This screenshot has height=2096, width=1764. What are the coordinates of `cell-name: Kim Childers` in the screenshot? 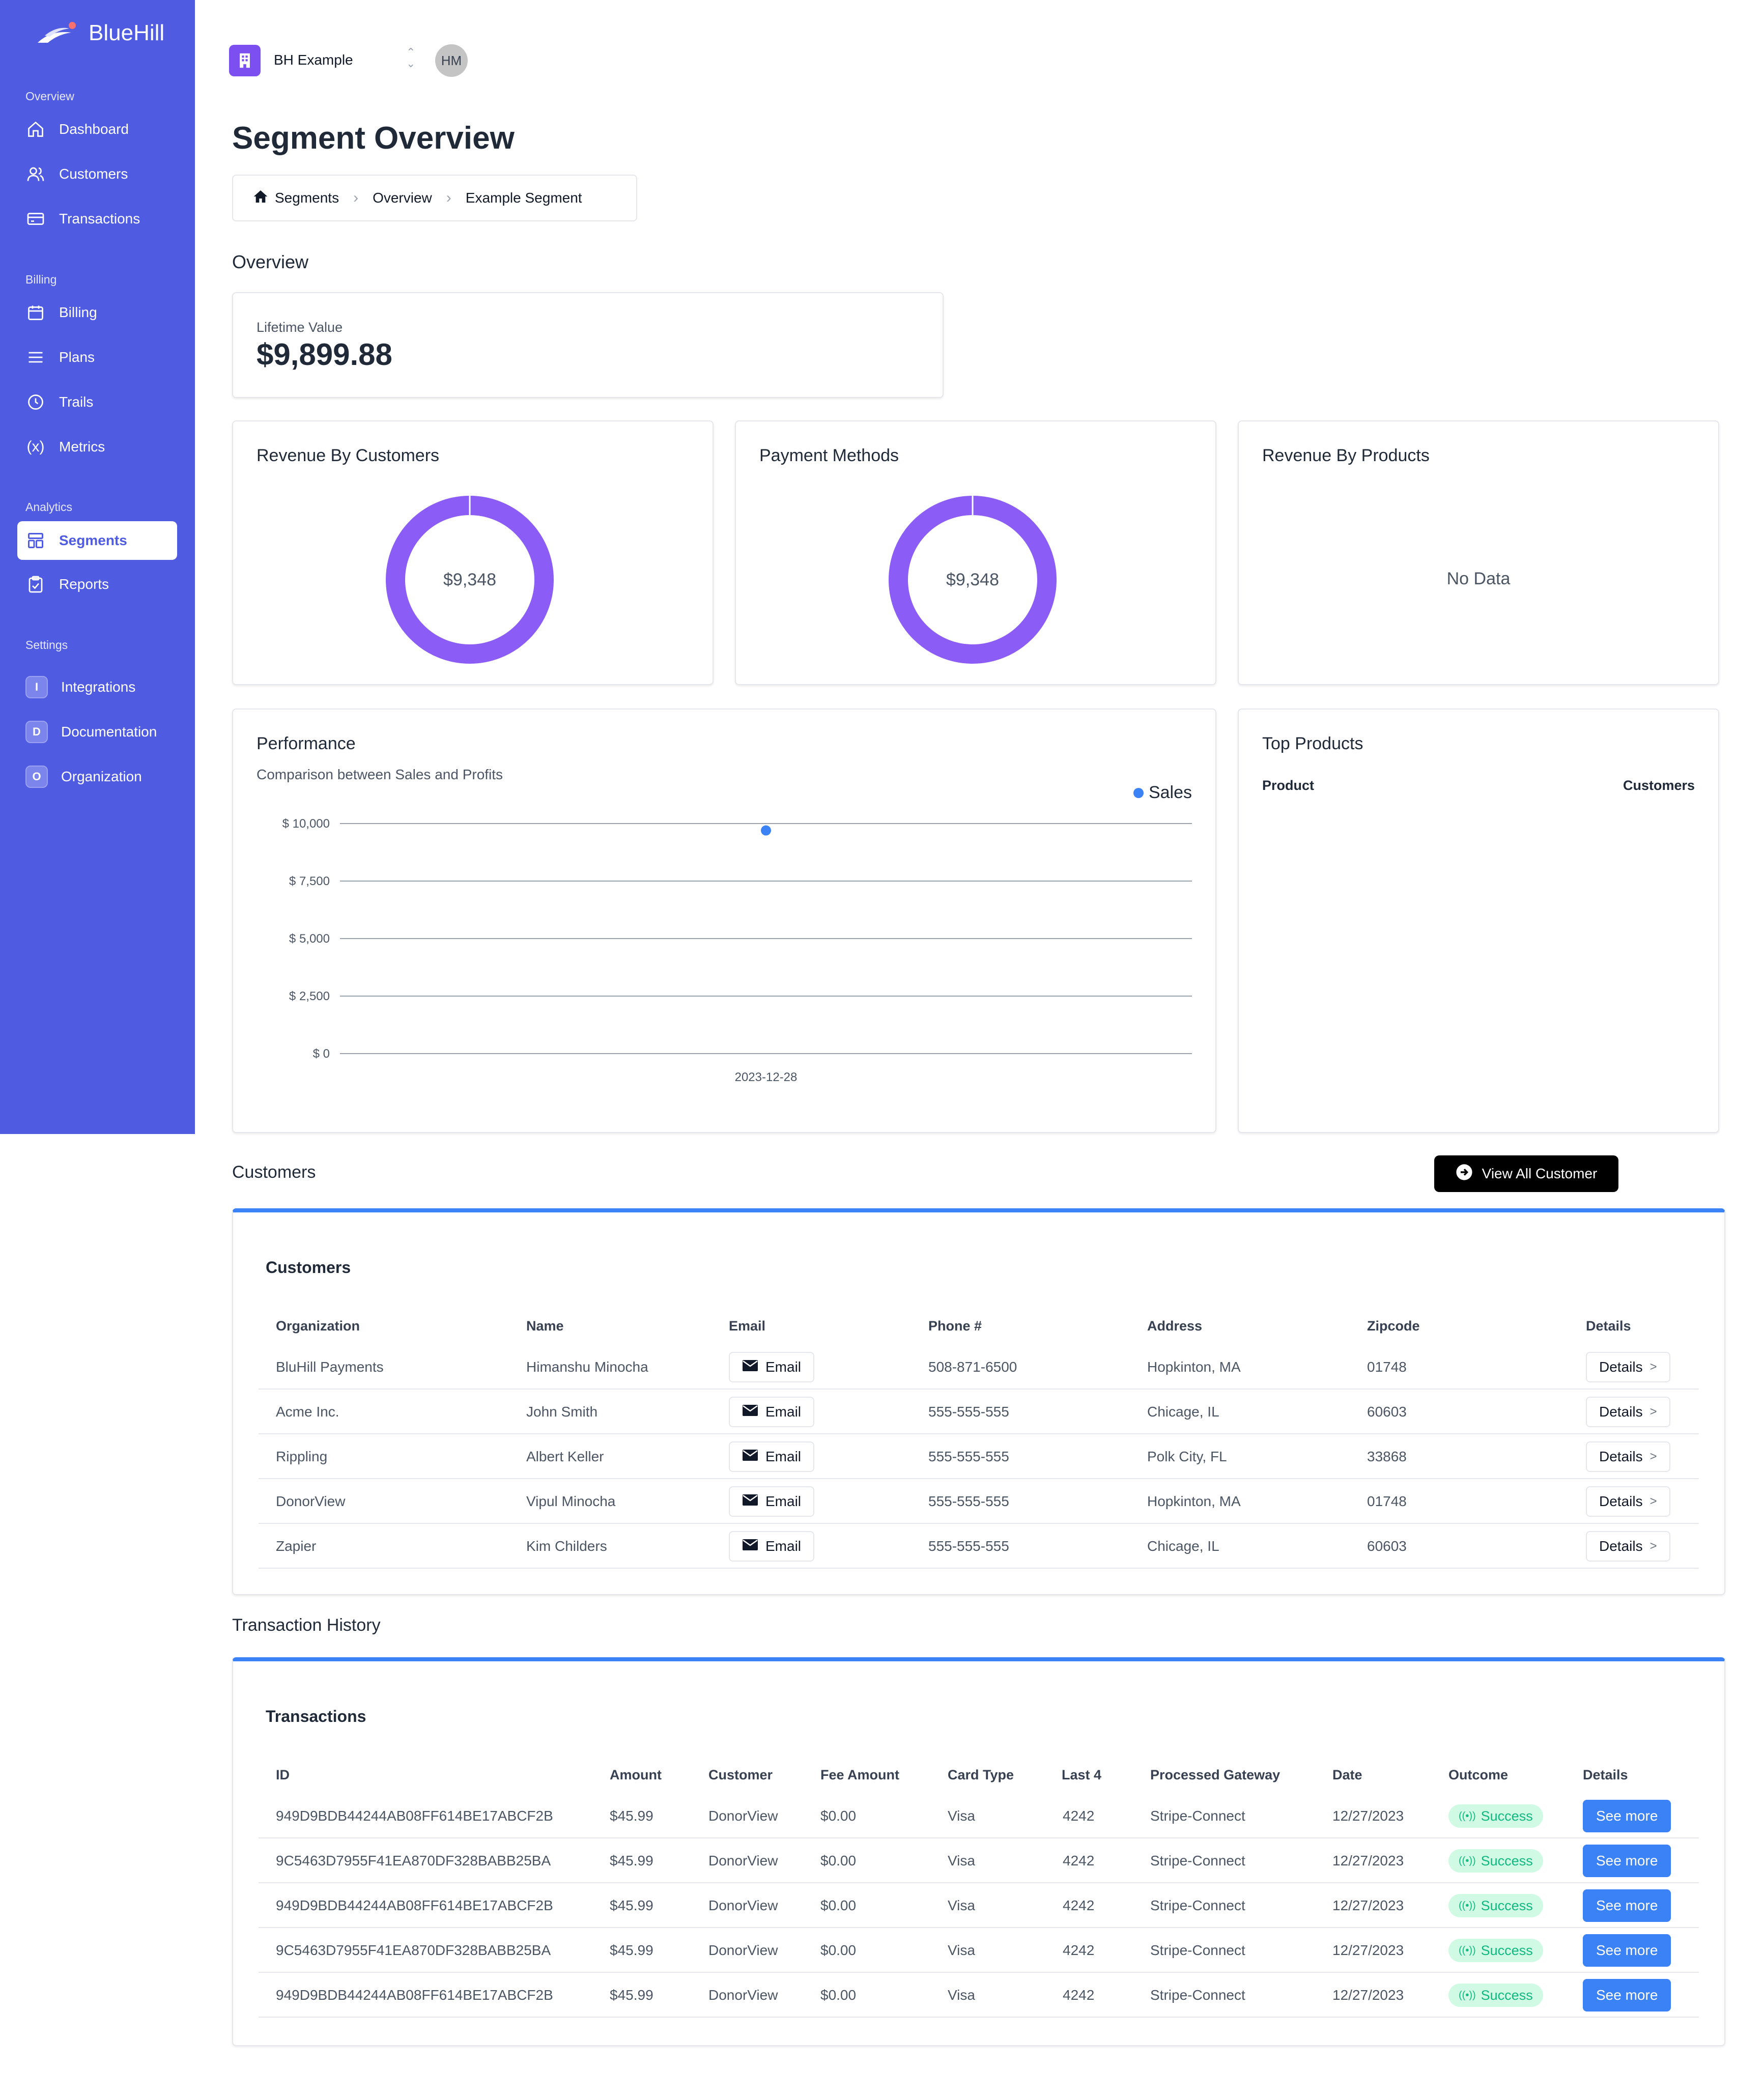 It's located at (566, 1546).